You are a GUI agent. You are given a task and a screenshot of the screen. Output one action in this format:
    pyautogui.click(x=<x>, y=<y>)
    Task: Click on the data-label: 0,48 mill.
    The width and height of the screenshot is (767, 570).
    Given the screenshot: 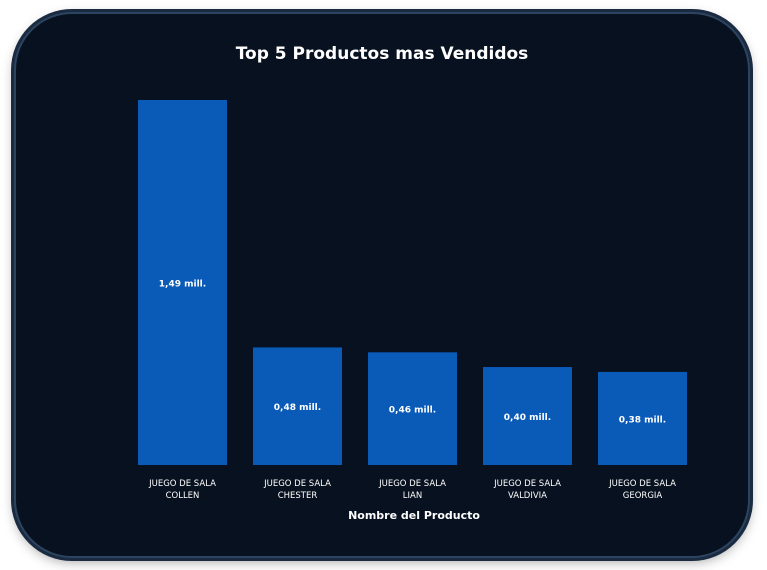 What is the action you would take?
    pyautogui.click(x=297, y=408)
    